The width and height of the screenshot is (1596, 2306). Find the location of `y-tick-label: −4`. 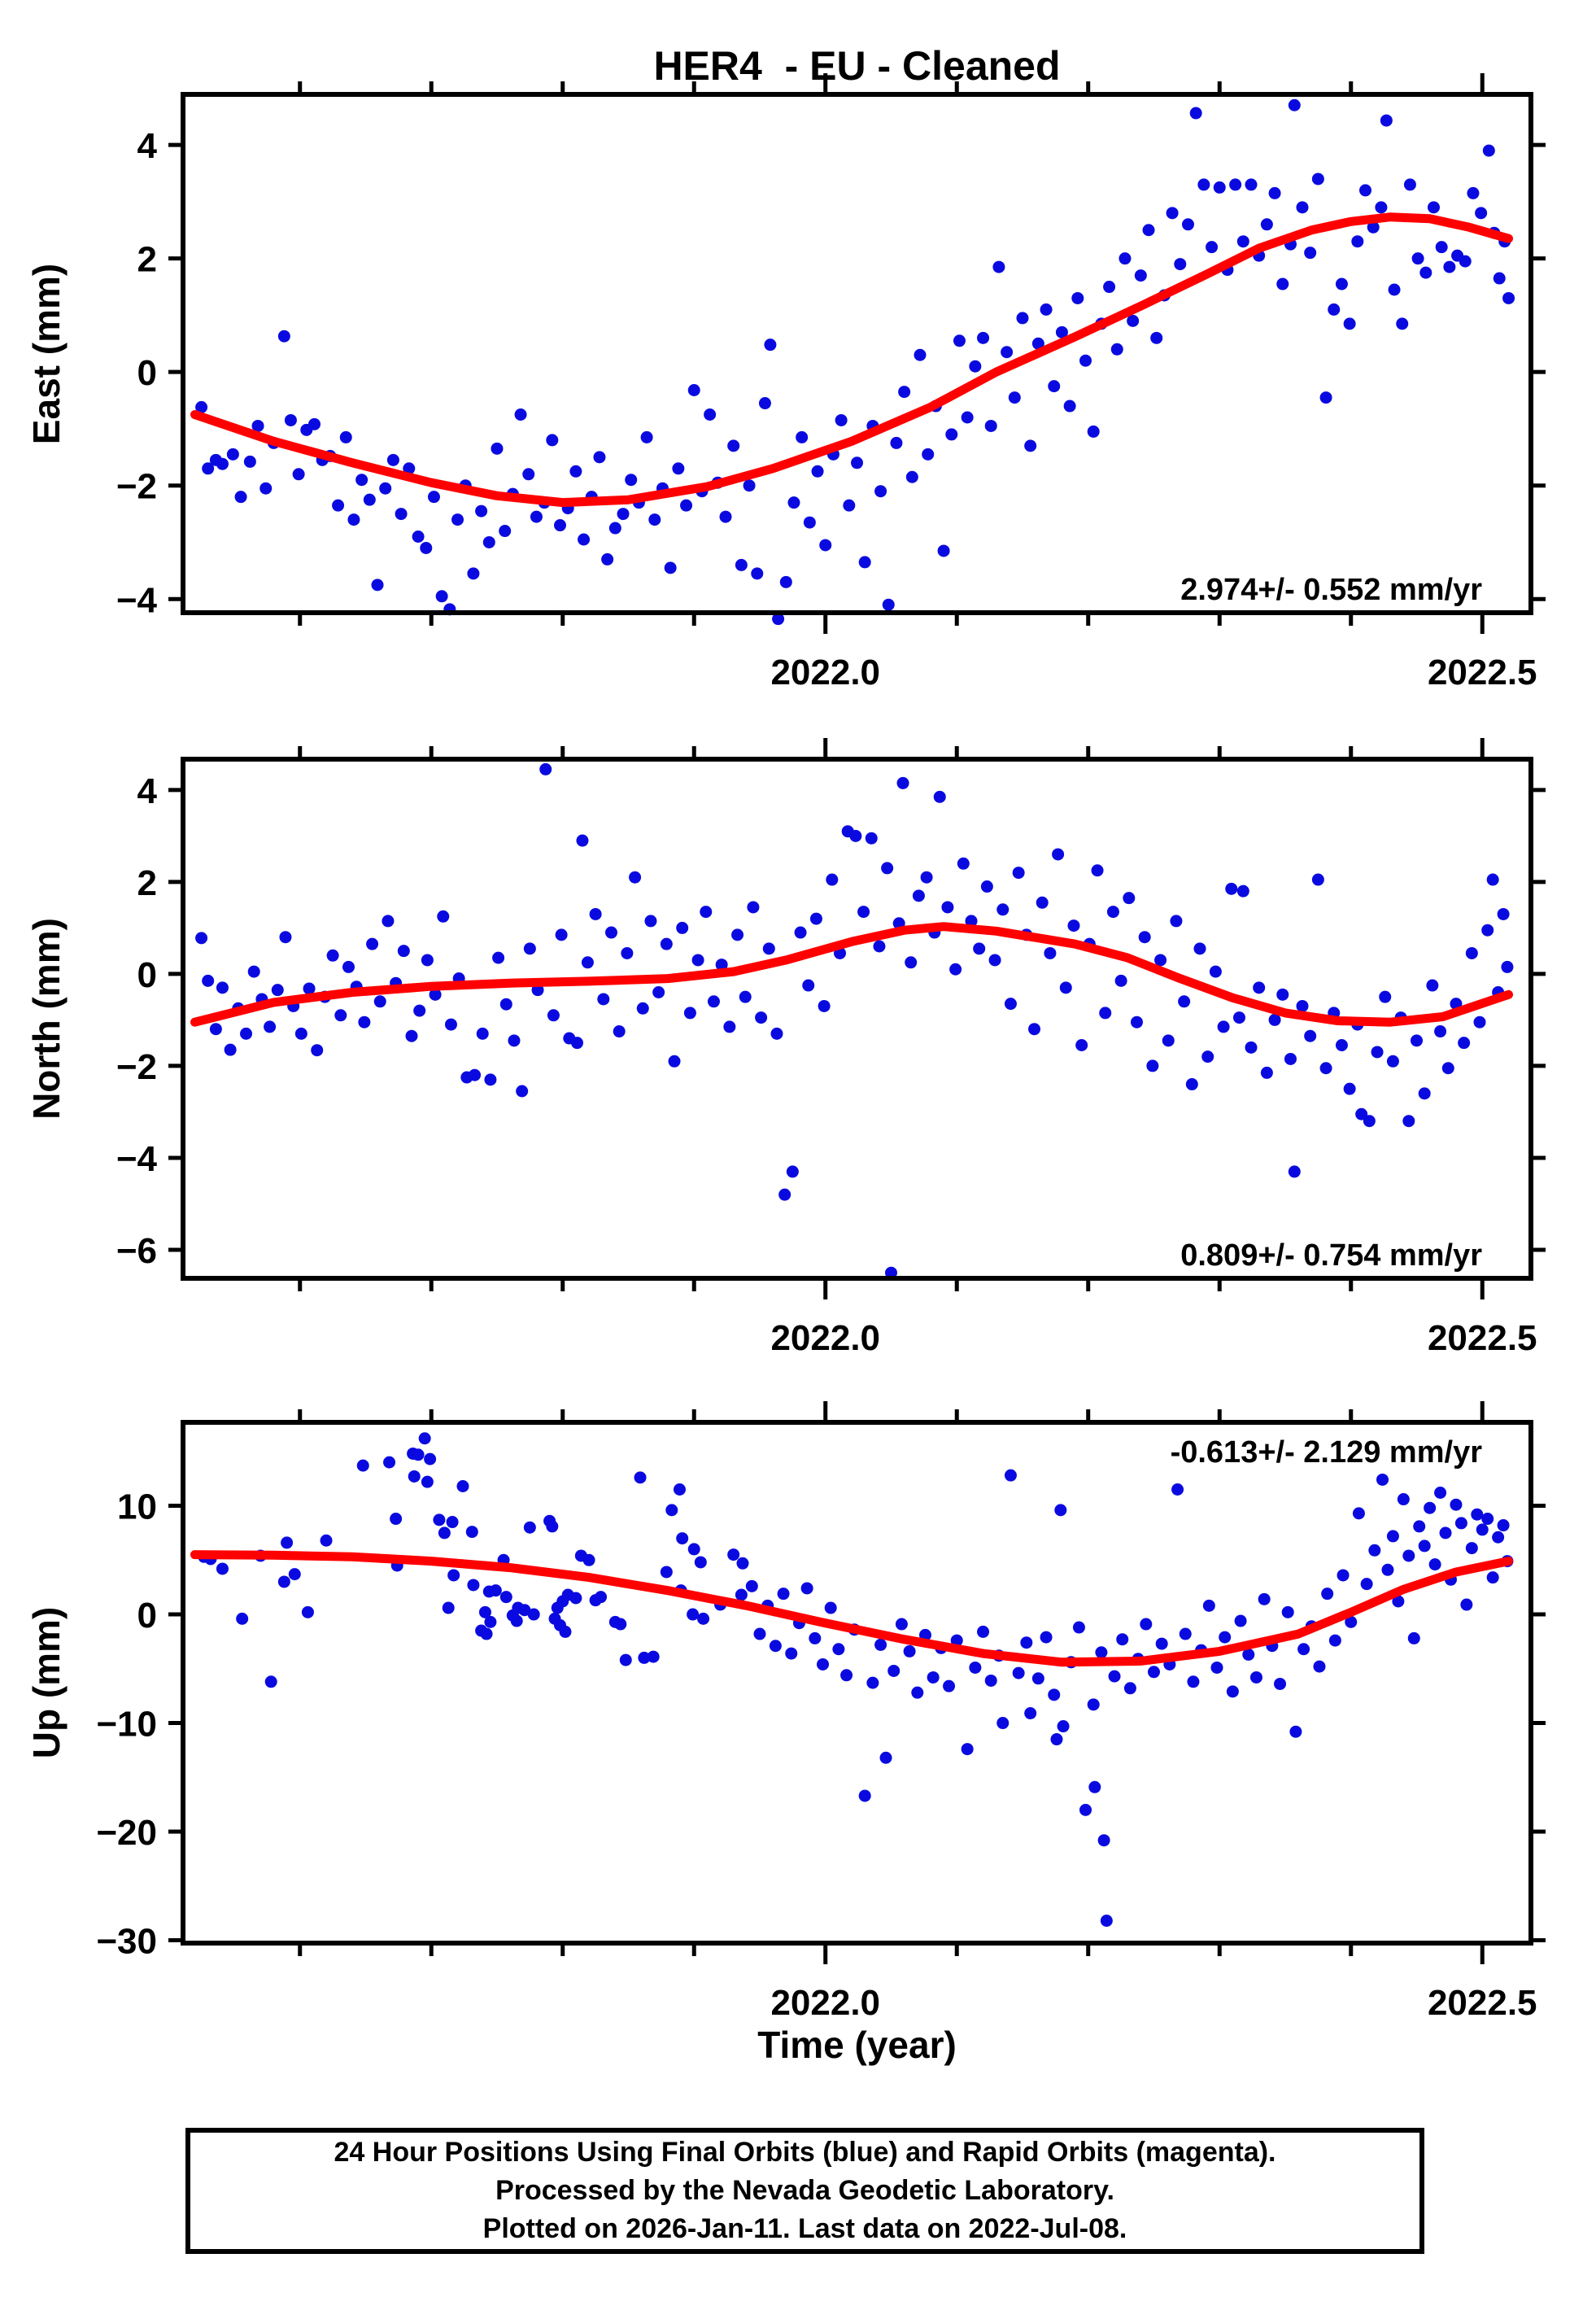

y-tick-label: −4 is located at coordinates (137, 1159).